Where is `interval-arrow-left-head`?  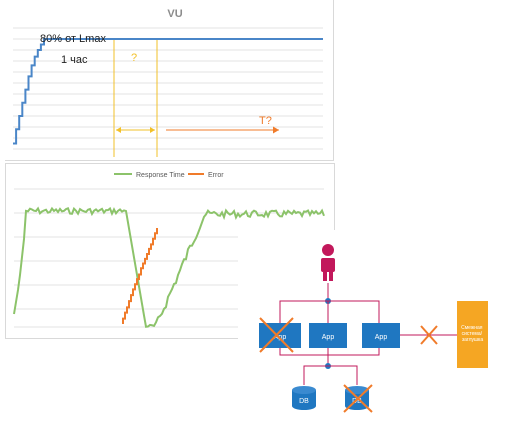
interval-arrow-left-head is located at coordinates (118, 130).